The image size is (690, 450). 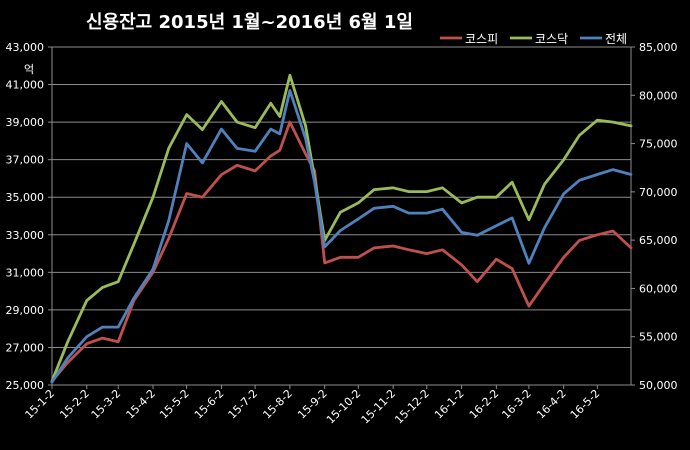 What do you see at coordinates (658, 95) in the screenshot?
I see `y-right-tick-label: 80,000` at bounding box center [658, 95].